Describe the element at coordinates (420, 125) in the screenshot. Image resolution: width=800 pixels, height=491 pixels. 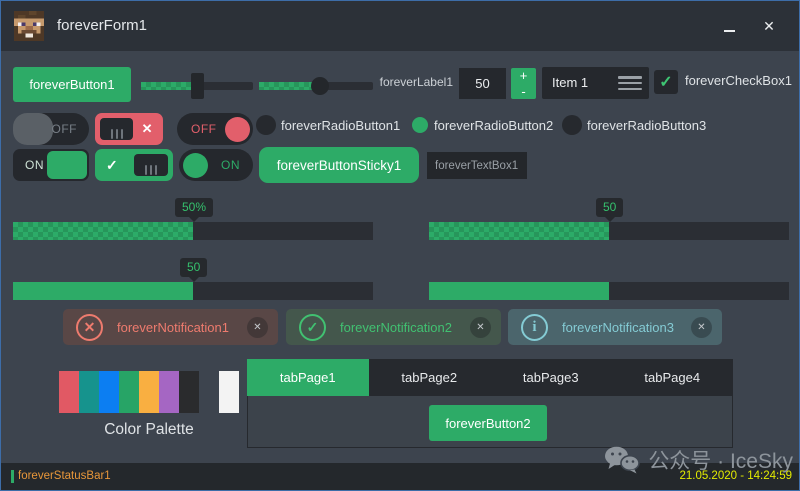
I see `radio-forever-radiobutton2` at that location.